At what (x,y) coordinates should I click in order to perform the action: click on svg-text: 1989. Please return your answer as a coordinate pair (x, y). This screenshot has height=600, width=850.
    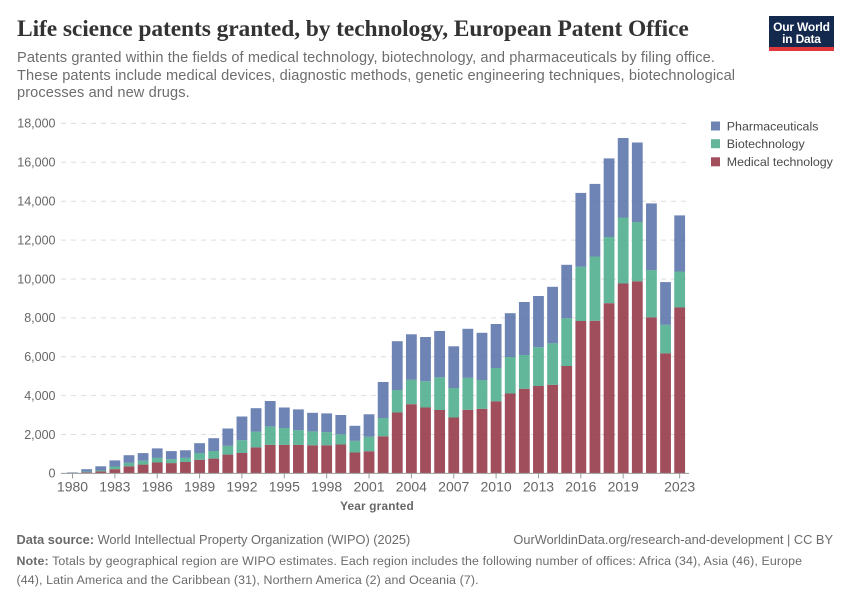
    Looking at the image, I should click on (199, 487).